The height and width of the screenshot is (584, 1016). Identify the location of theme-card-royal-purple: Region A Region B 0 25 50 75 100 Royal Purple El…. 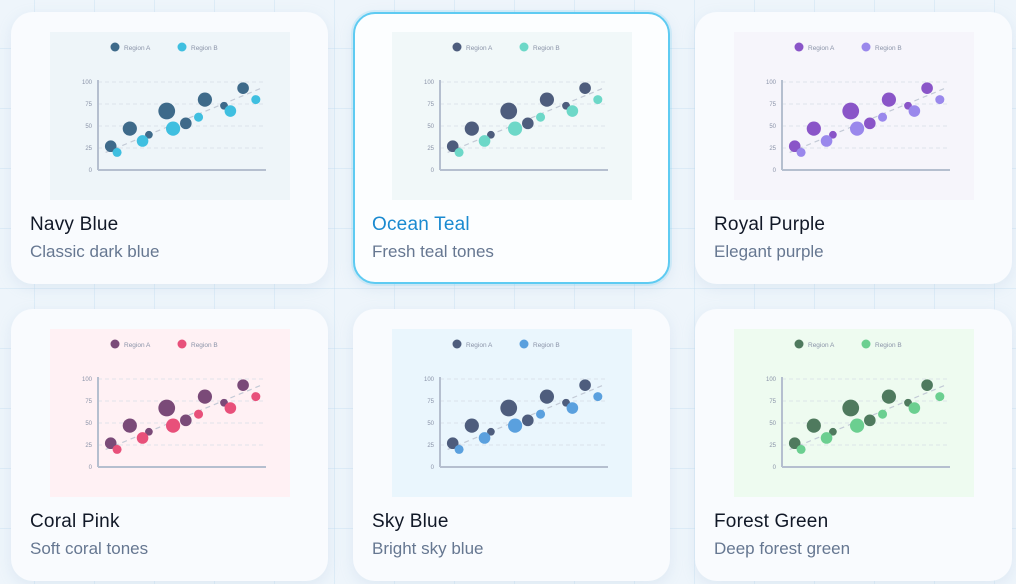
(853, 148).